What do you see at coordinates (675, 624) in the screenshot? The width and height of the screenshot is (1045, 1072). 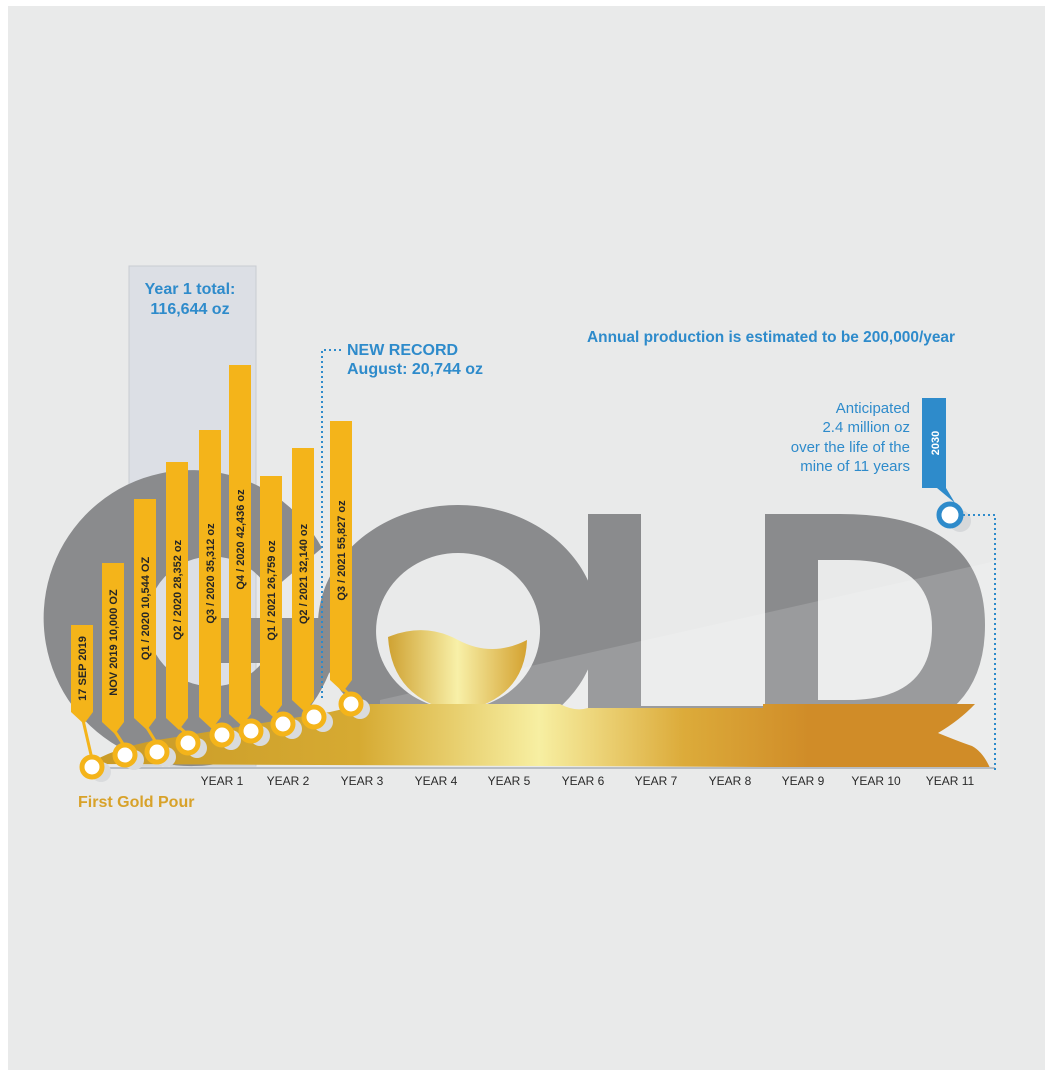 I see `letter-l` at bounding box center [675, 624].